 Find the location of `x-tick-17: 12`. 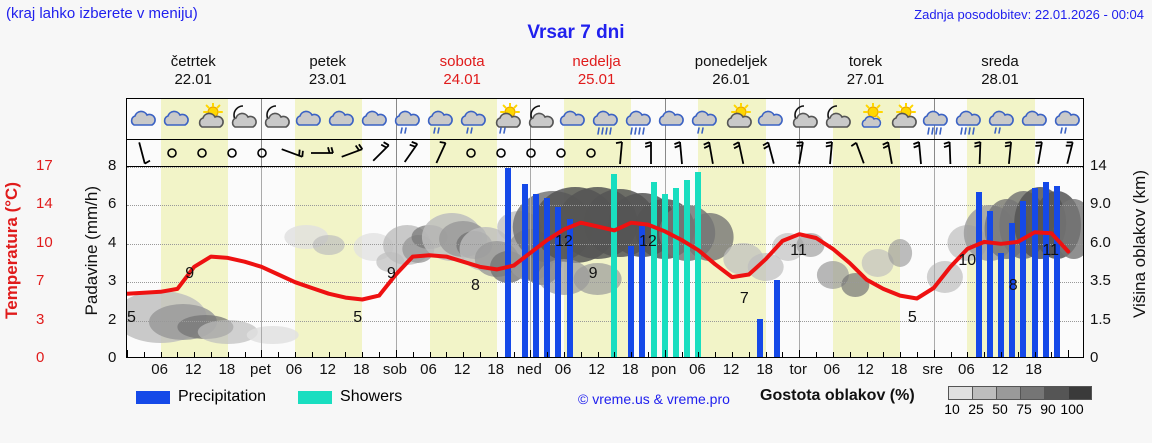

x-tick-17: 12 is located at coordinates (731, 369).